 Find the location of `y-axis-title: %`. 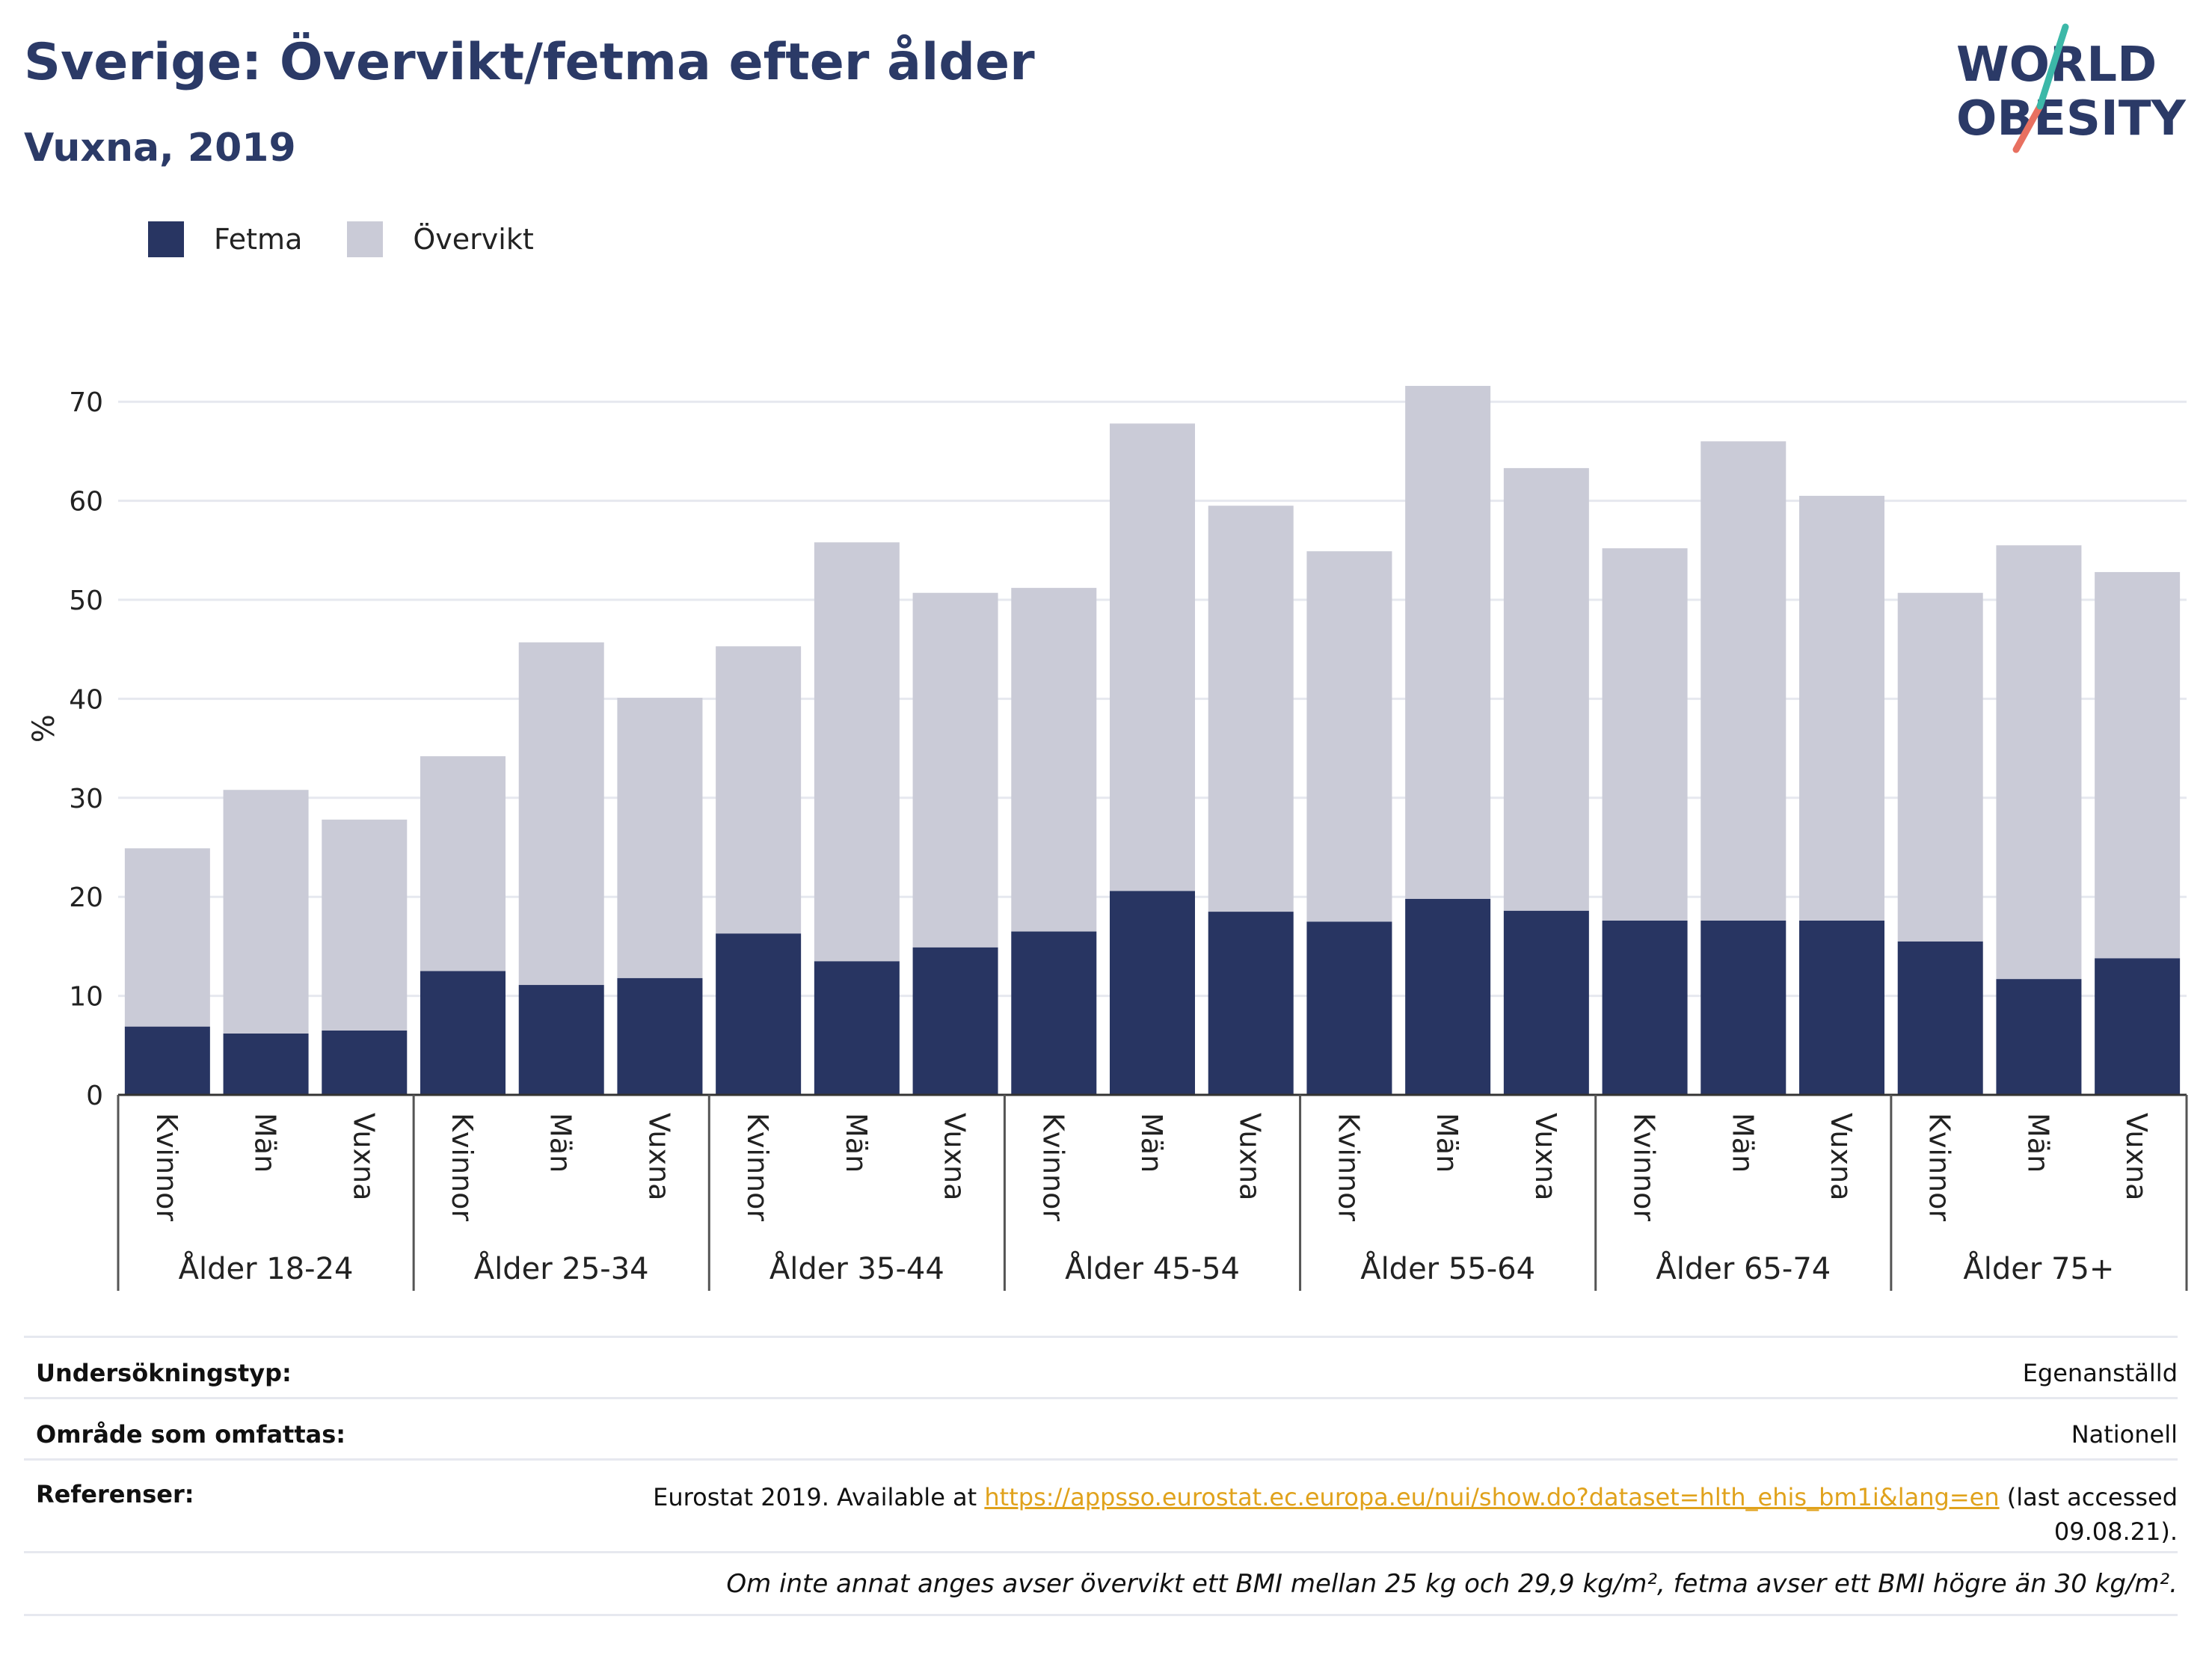

y-axis-title: % is located at coordinates (44, 728).